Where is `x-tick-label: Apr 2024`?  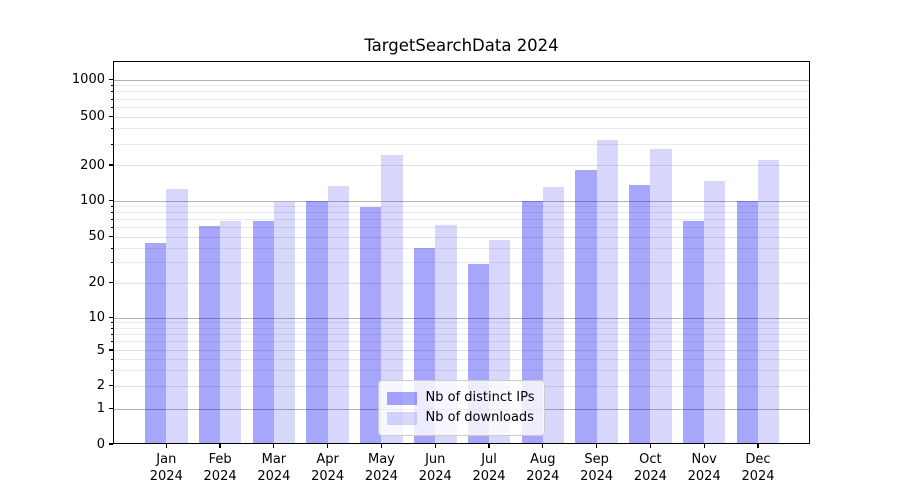 x-tick-label: Apr 2024 is located at coordinates (328, 468).